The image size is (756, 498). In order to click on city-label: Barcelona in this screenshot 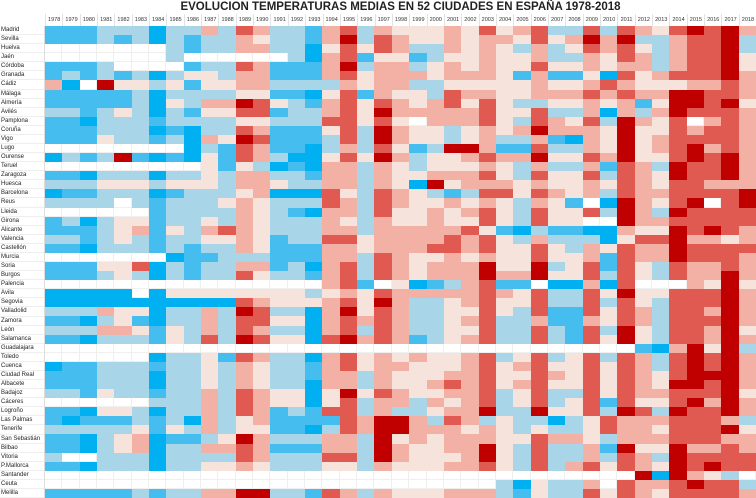, I will do `click(22, 194)`.